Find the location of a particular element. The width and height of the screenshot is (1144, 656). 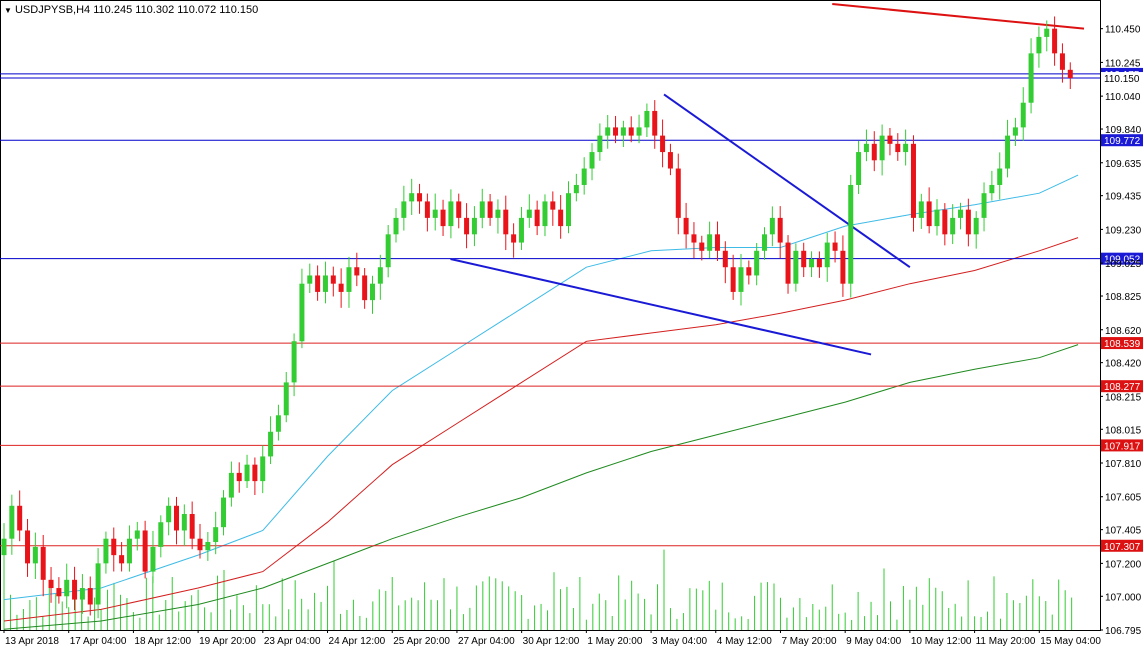

symbol-label: USDJPYSB,H4 is located at coordinates (52, 10).